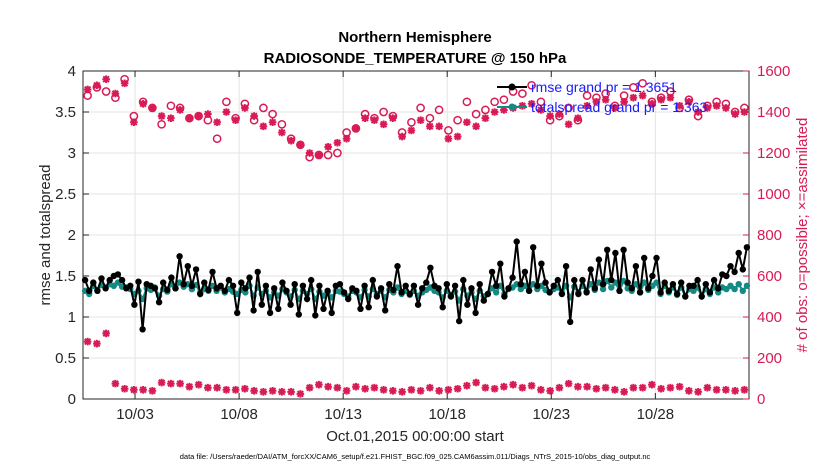 Image resolution: width=830 pixels, height=470 pixels. What do you see at coordinates (414, 37) in the screenshot?
I see `chart-title: Northern Hemisphere` at bounding box center [414, 37].